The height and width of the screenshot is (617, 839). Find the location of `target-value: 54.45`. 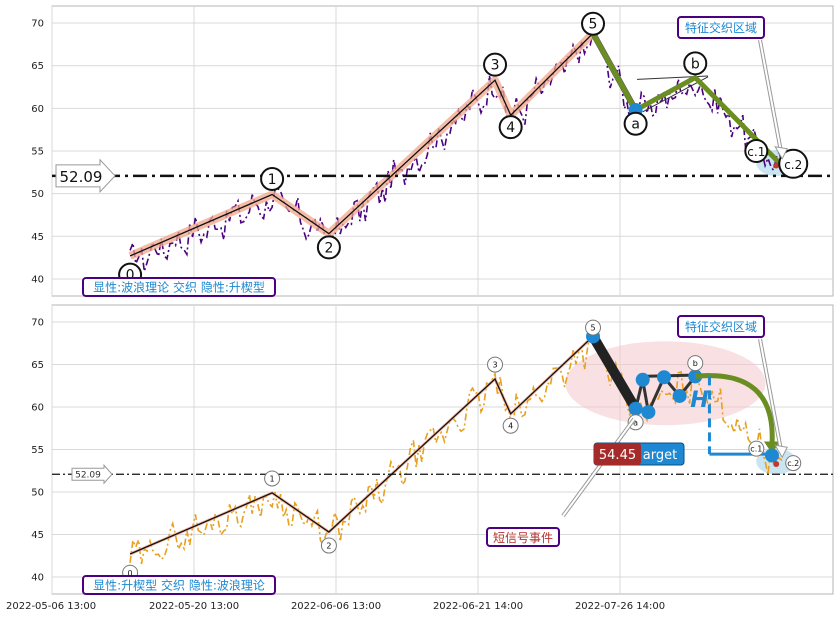

target-value: 54.45 is located at coordinates (617, 455).